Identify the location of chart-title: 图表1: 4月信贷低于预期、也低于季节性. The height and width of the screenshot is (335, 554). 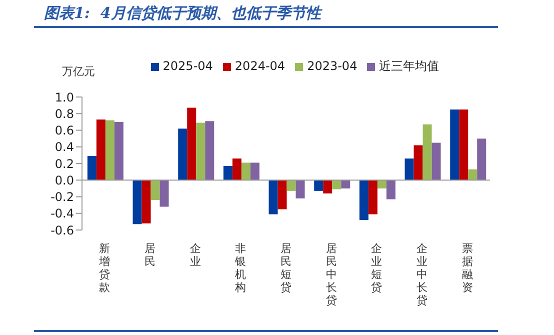
(182, 13).